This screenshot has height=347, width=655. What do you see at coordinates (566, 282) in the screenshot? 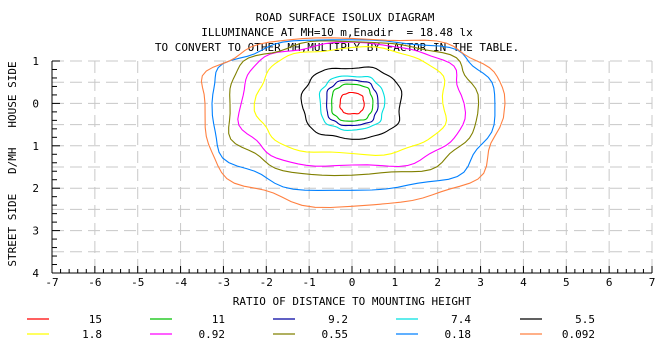
I see `x-tick-label: 5` at bounding box center [566, 282].